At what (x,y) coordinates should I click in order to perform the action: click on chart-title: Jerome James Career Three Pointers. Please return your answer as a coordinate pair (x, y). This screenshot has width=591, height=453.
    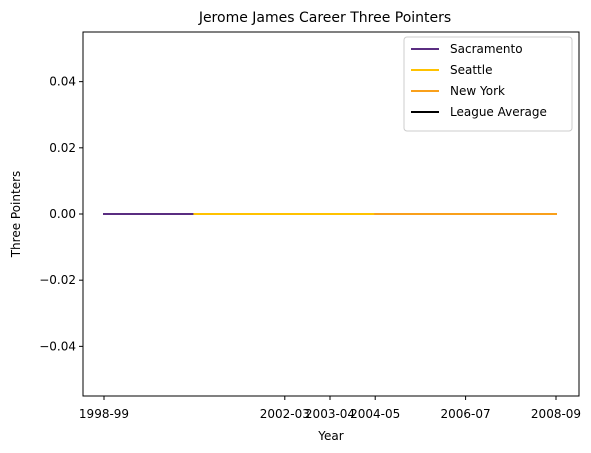
    Looking at the image, I should click on (324, 18).